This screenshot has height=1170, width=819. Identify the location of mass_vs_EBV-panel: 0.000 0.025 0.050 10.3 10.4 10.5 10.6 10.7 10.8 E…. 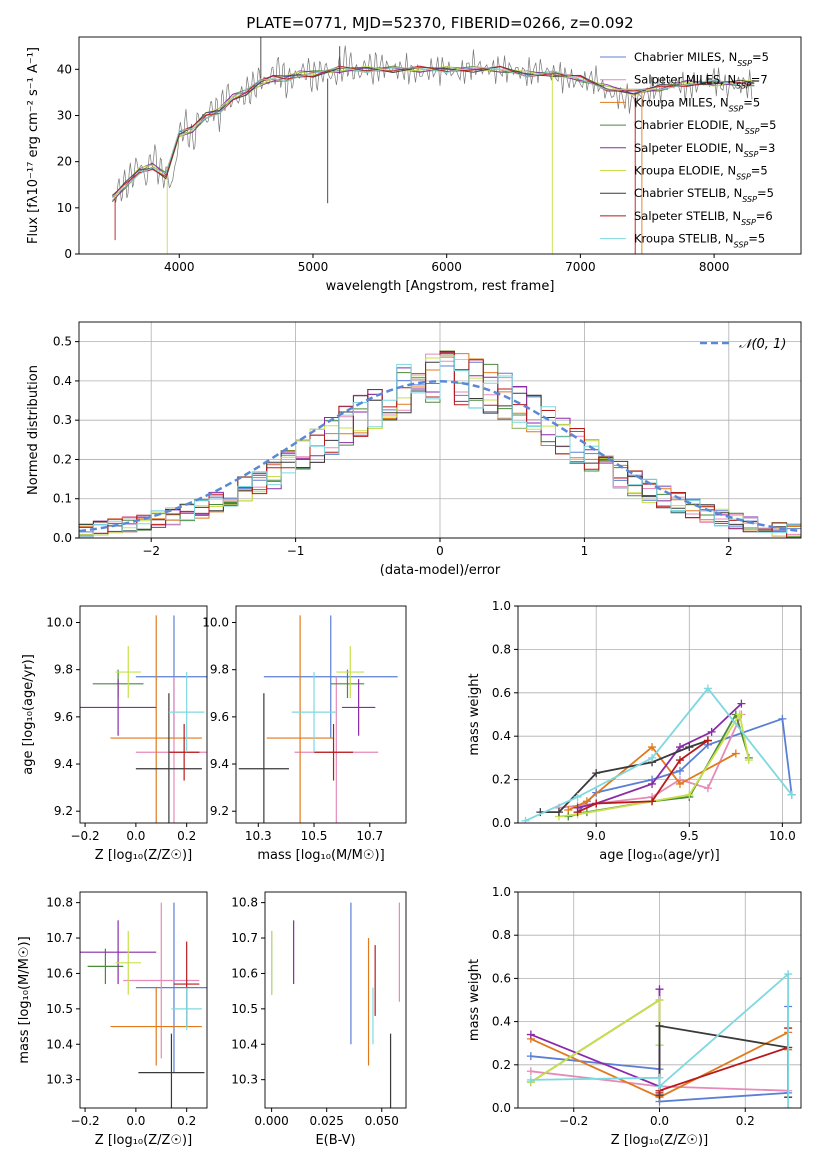
(319, 1019).